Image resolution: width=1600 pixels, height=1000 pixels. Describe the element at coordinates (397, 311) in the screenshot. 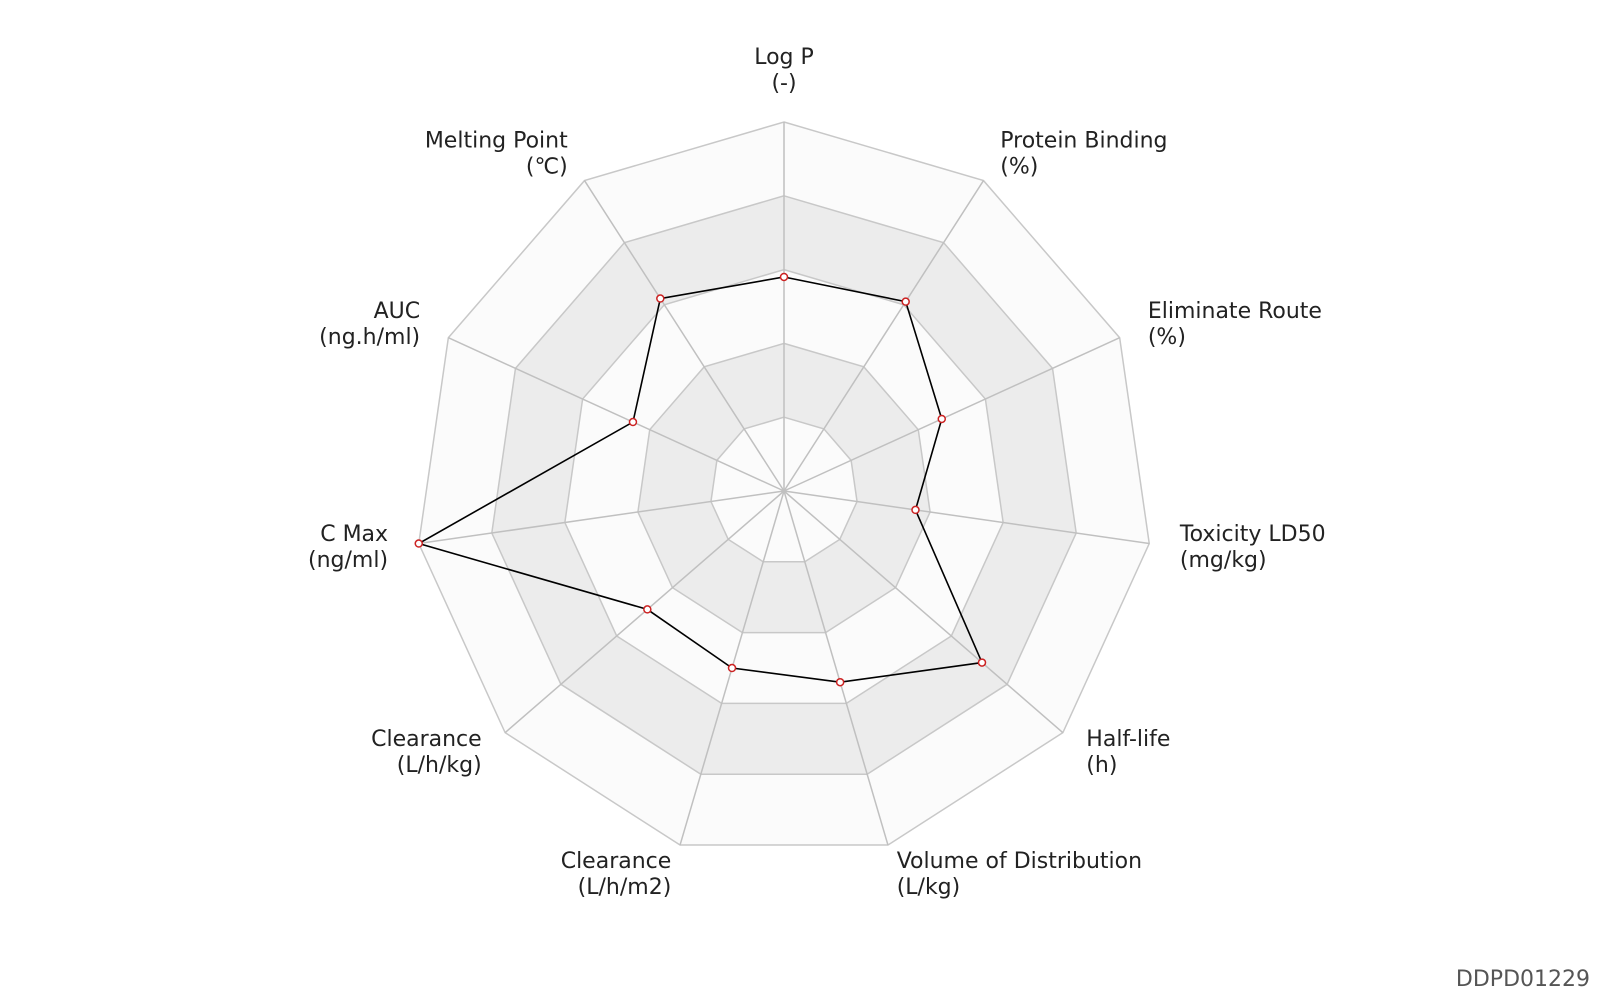

I see `axis-label: AUC` at that location.